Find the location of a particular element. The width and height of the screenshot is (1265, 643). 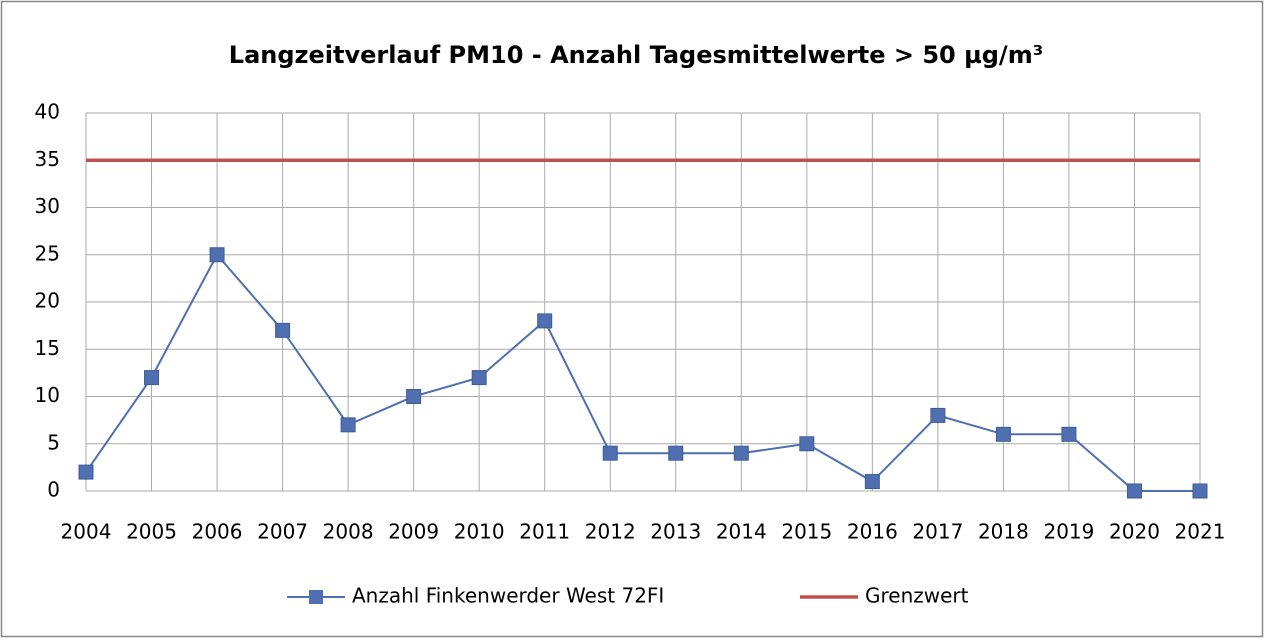

x-tick-label: 2011 is located at coordinates (544, 532).